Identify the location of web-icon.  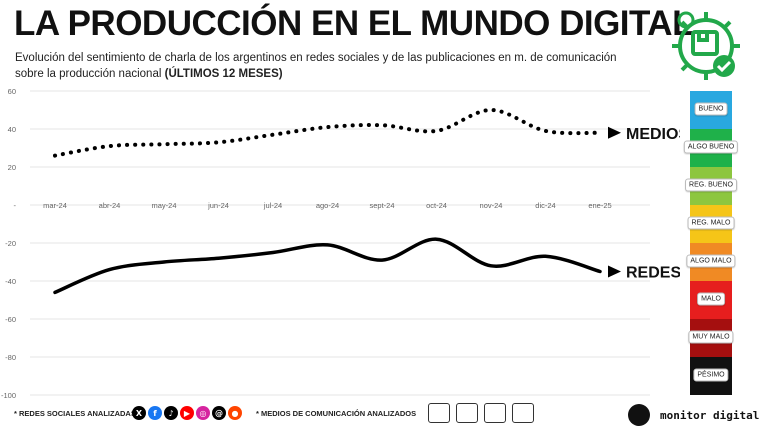
(439, 413).